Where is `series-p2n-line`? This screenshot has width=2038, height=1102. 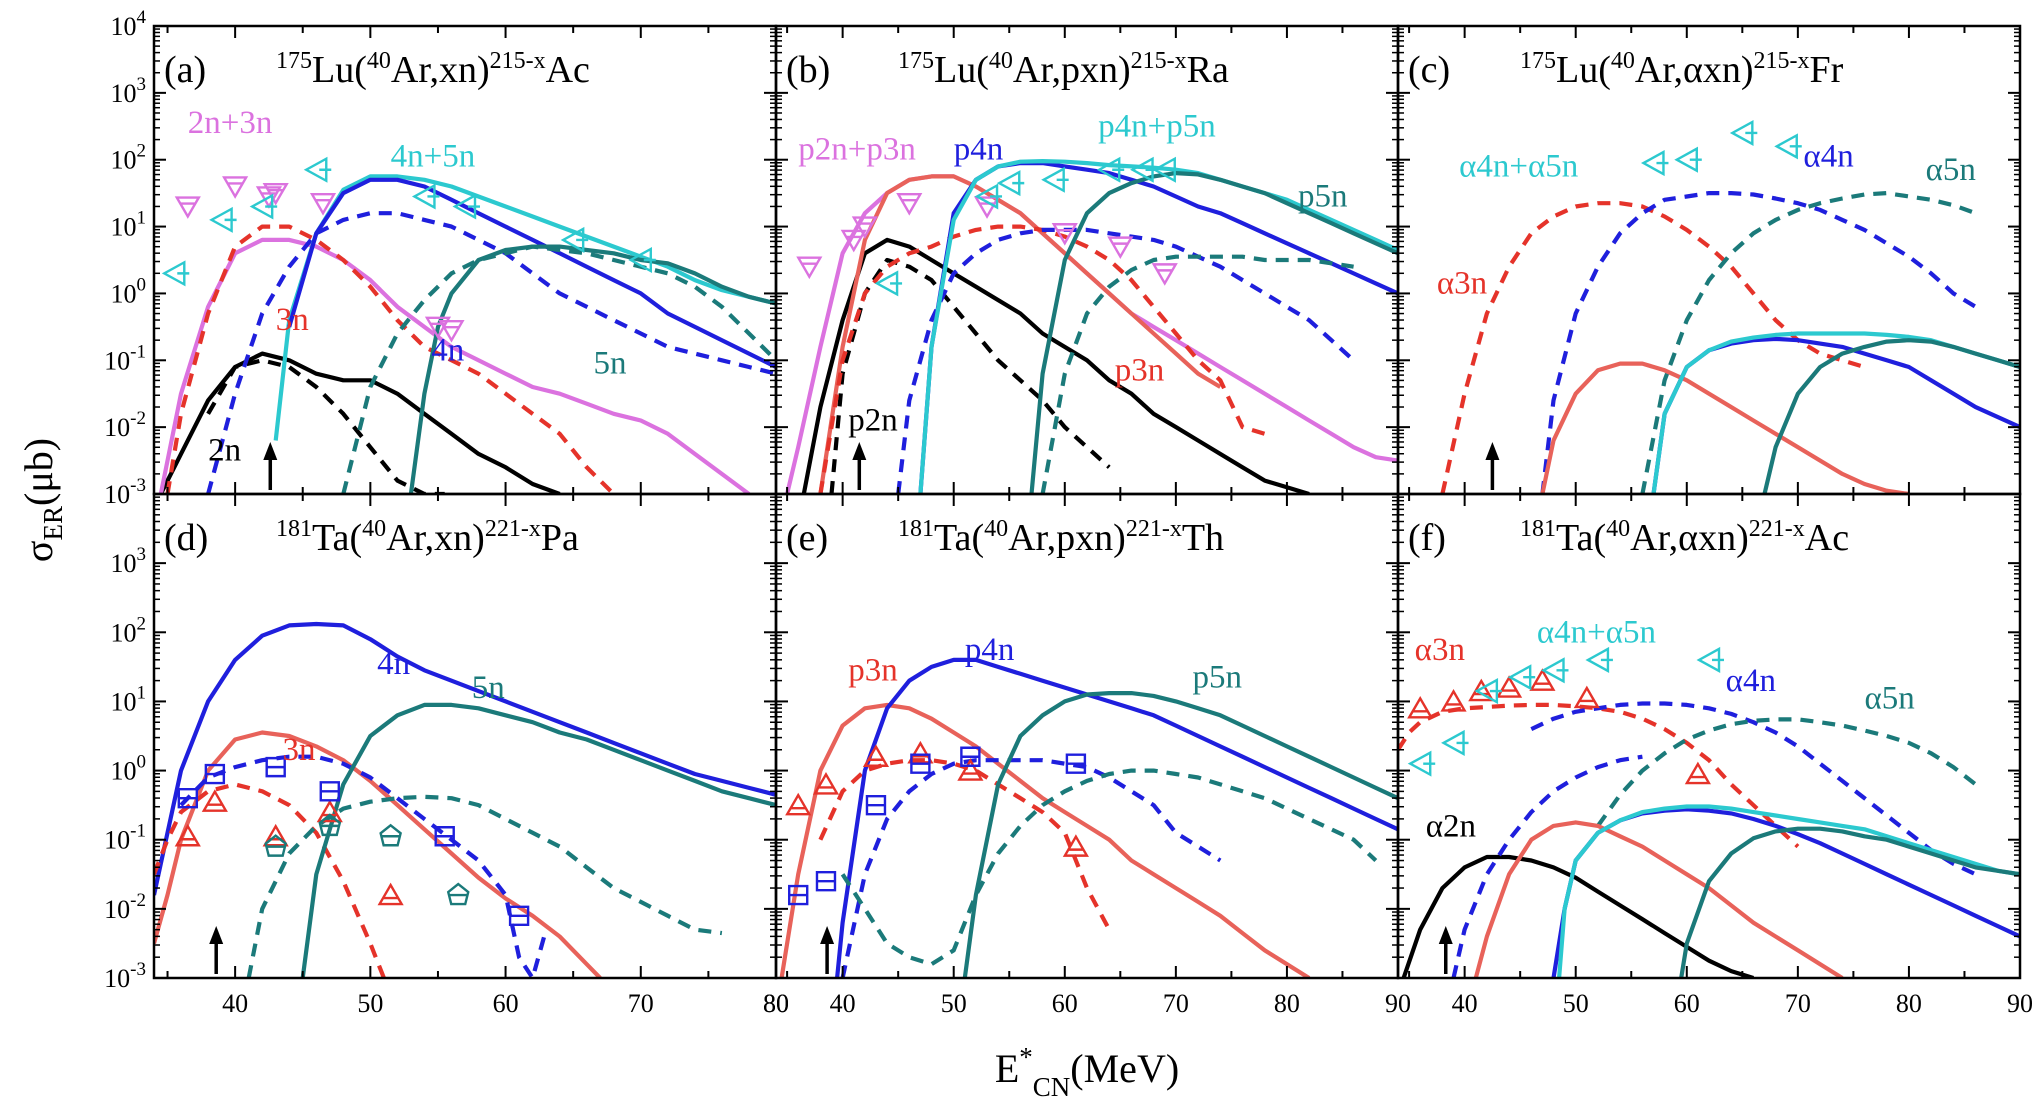
series-p2n-line is located at coordinates (1055, 365).